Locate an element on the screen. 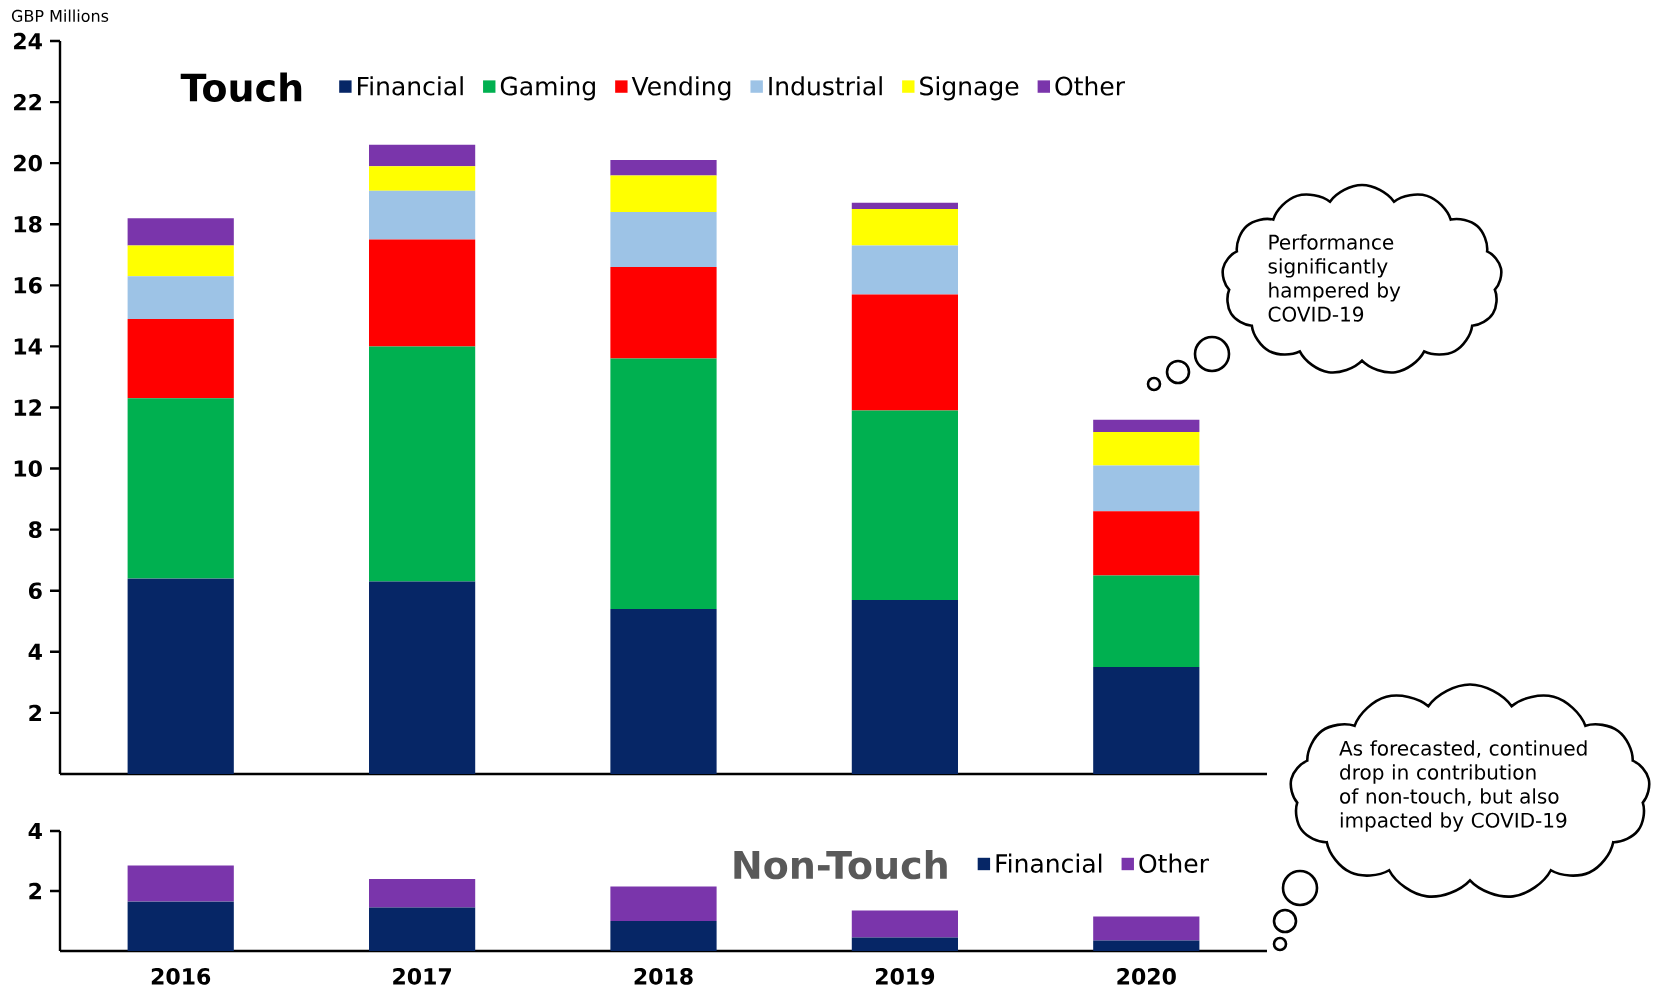 This screenshot has height=996, width=1656. y-tick-label: 16 is located at coordinates (28, 285).